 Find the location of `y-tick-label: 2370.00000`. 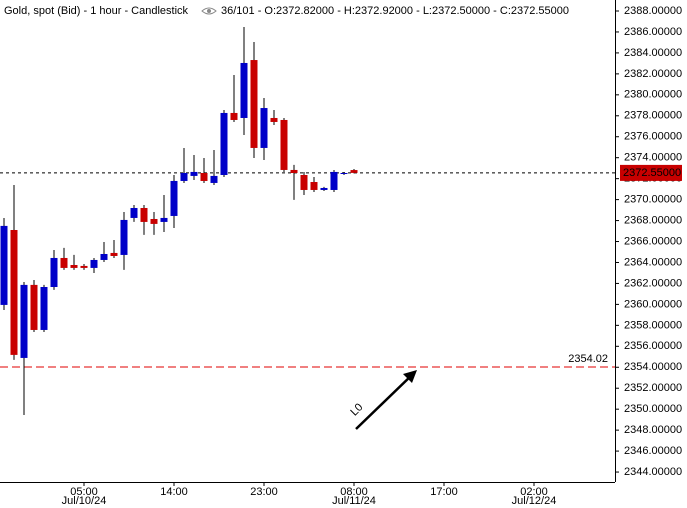

y-tick-label: 2370.00000 is located at coordinates (653, 200).